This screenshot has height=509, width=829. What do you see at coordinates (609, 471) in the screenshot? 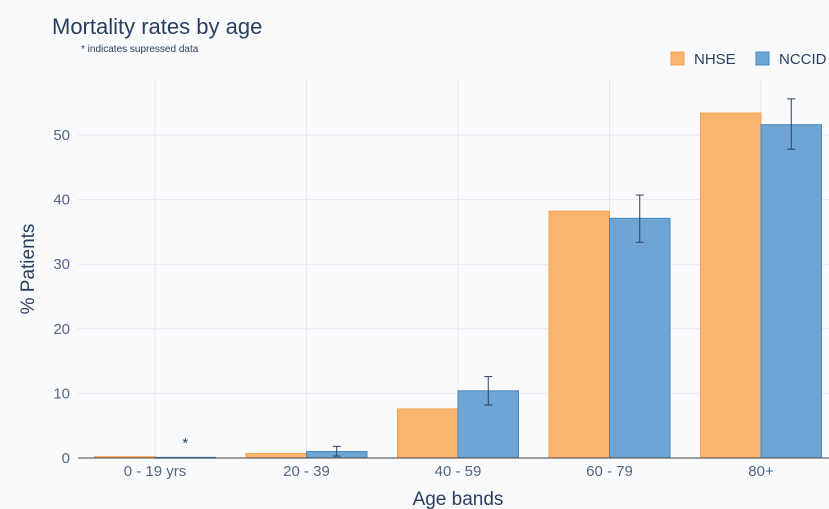
I see `x-tick-label: 60 - 79` at bounding box center [609, 471].